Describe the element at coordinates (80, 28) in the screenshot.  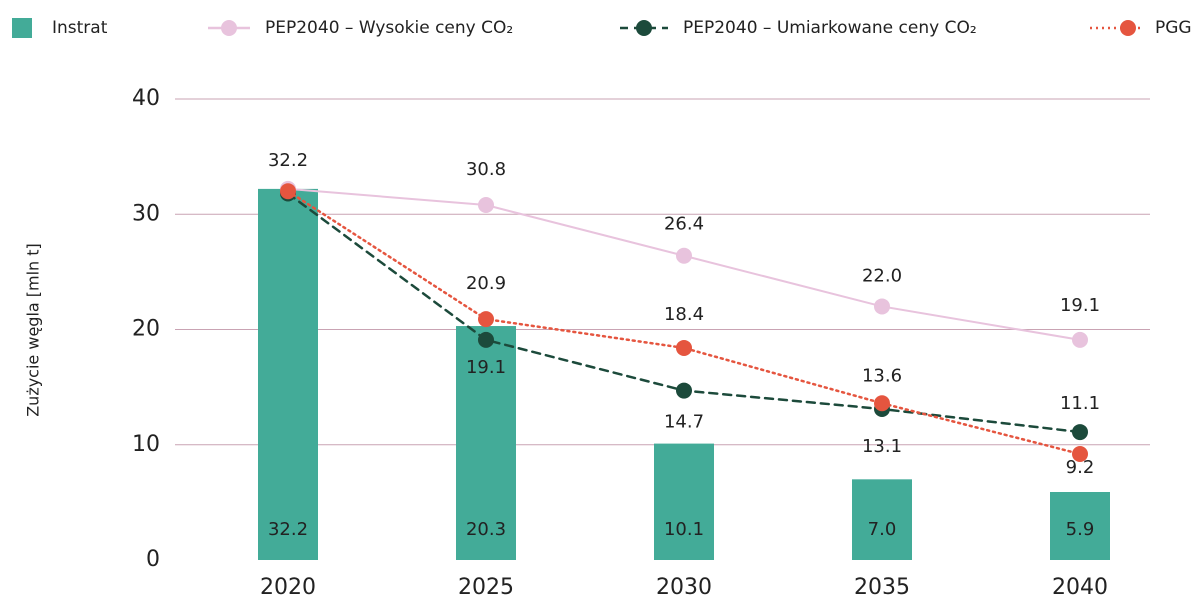
I see `legend-label: Instrat` at that location.